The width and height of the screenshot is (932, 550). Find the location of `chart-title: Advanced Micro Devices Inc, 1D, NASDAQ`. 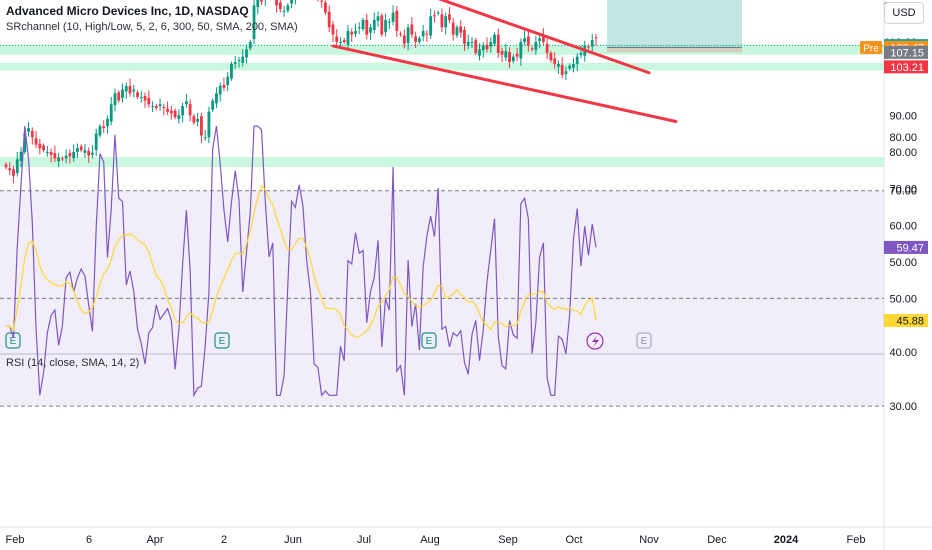

chart-title: Advanced Micro Devices Inc, 1D, NASDAQ is located at coordinates (127, 11).